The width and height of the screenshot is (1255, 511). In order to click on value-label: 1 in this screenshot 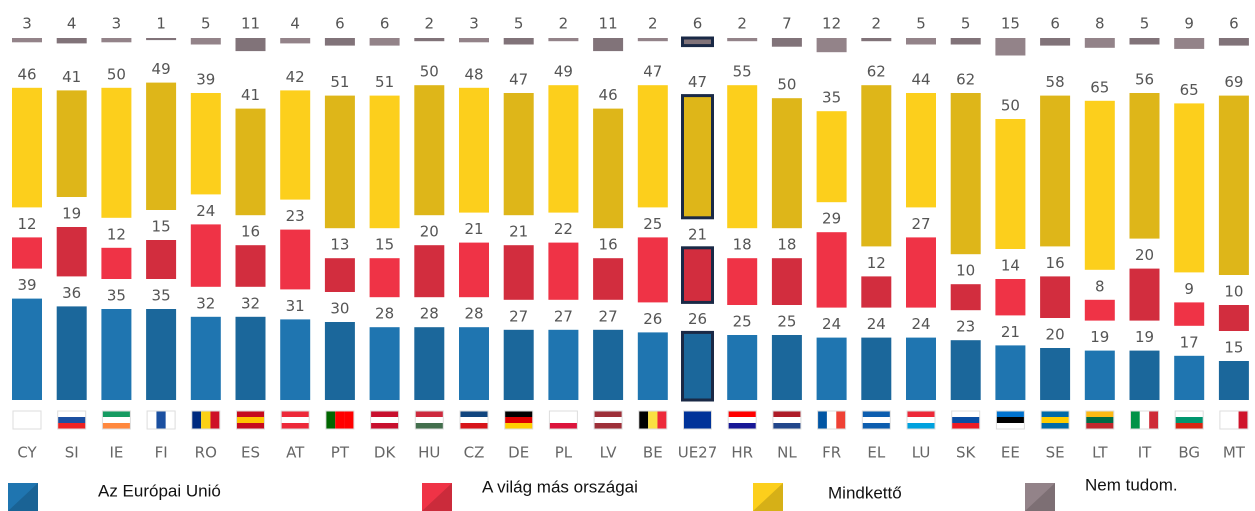, I will do `click(161, 24)`.